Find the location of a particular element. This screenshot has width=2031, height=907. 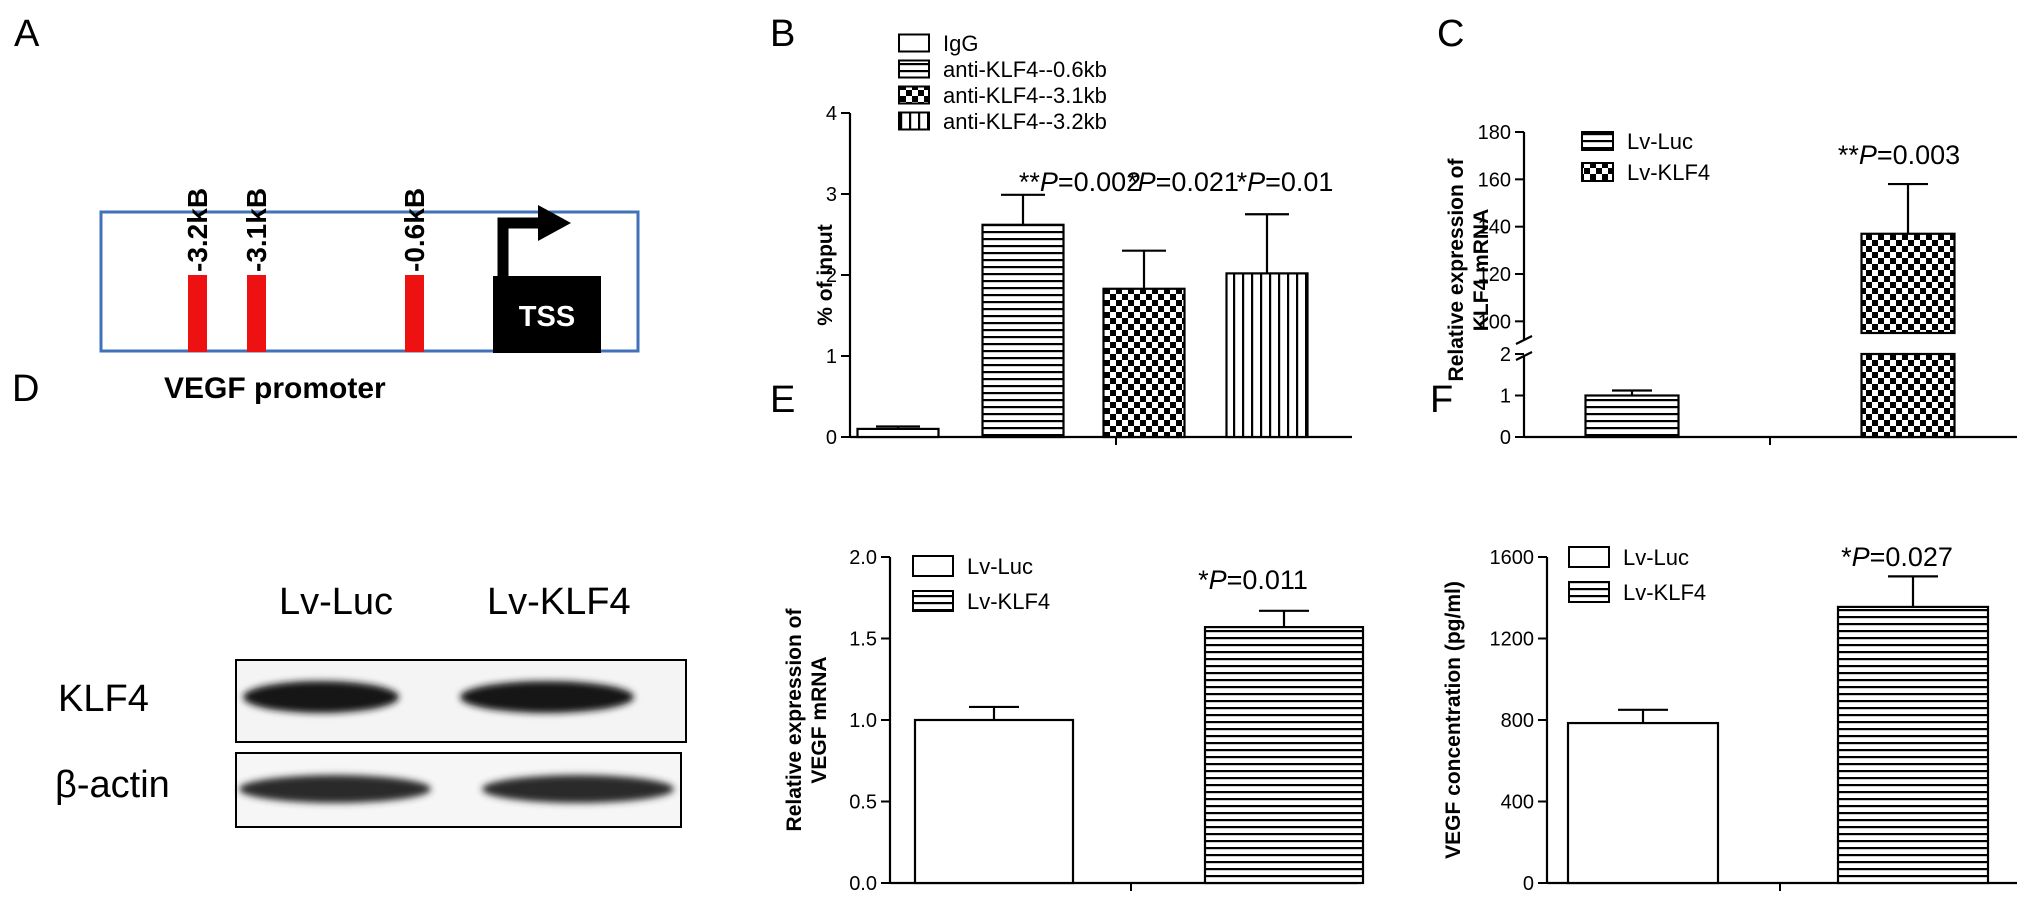

p-value-annotation: *P=0.01 is located at coordinates (1285, 182).